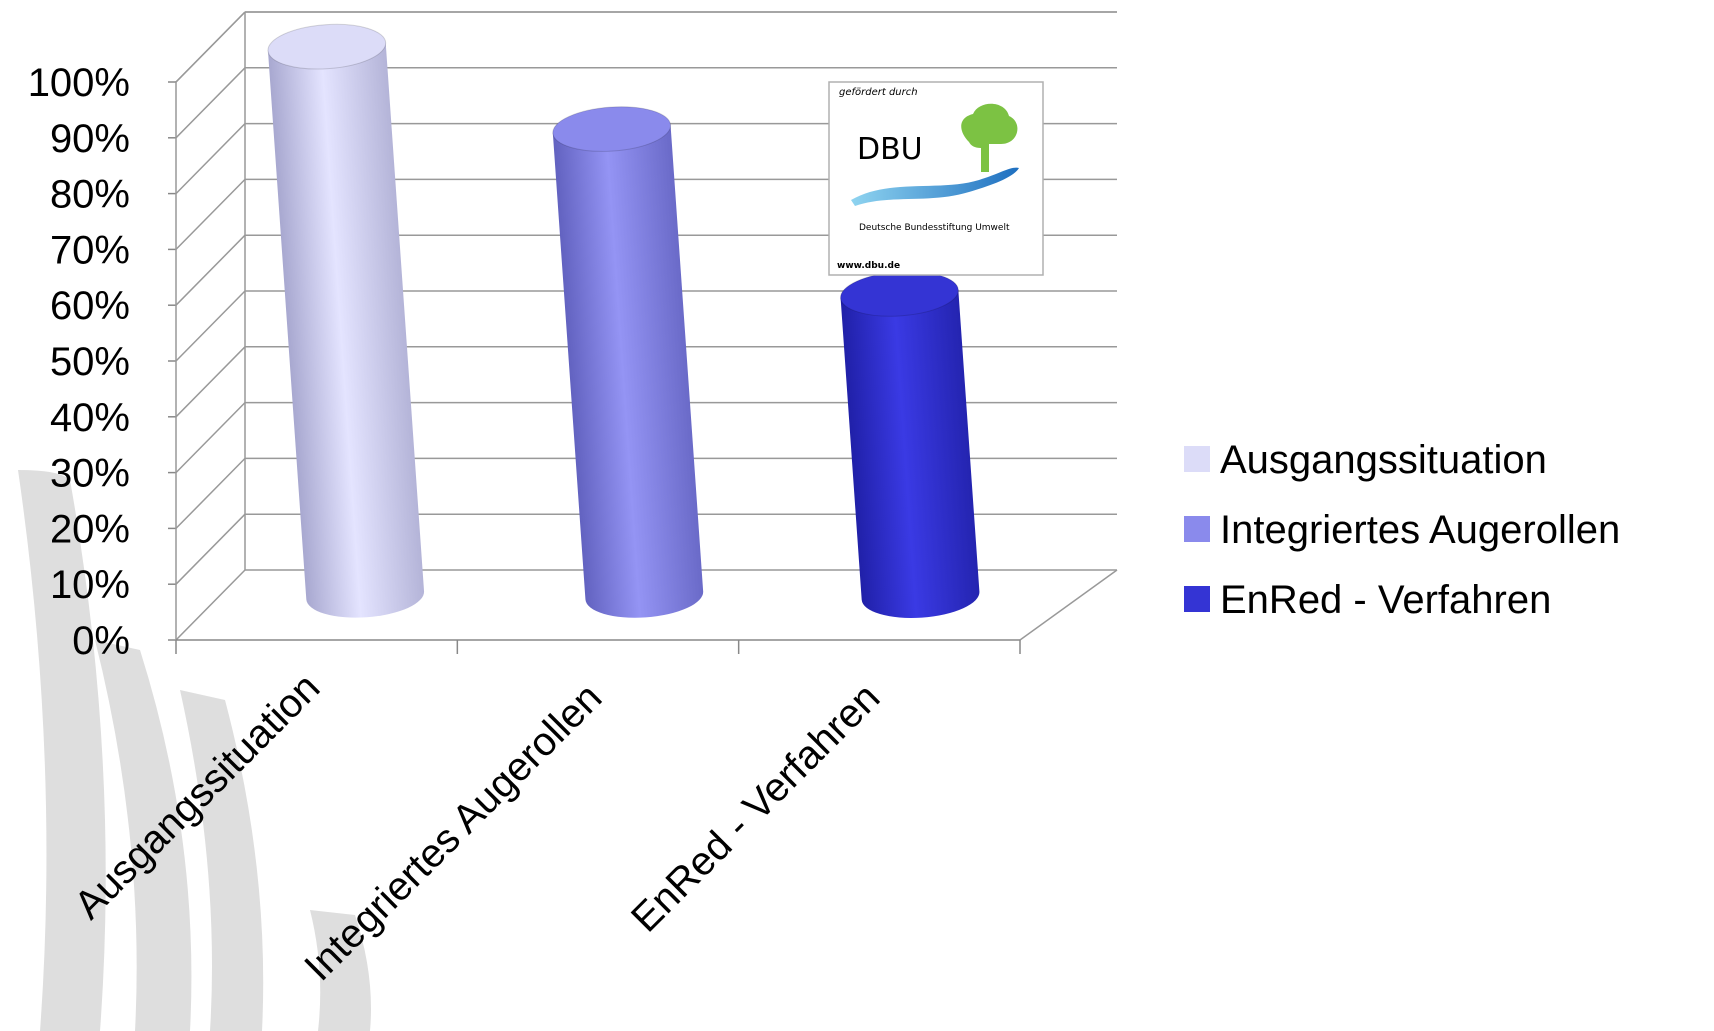 Image resolution: width=1714 pixels, height=1031 pixels. What do you see at coordinates (890, 149) in the screenshot?
I see `logo-name: DBU` at bounding box center [890, 149].